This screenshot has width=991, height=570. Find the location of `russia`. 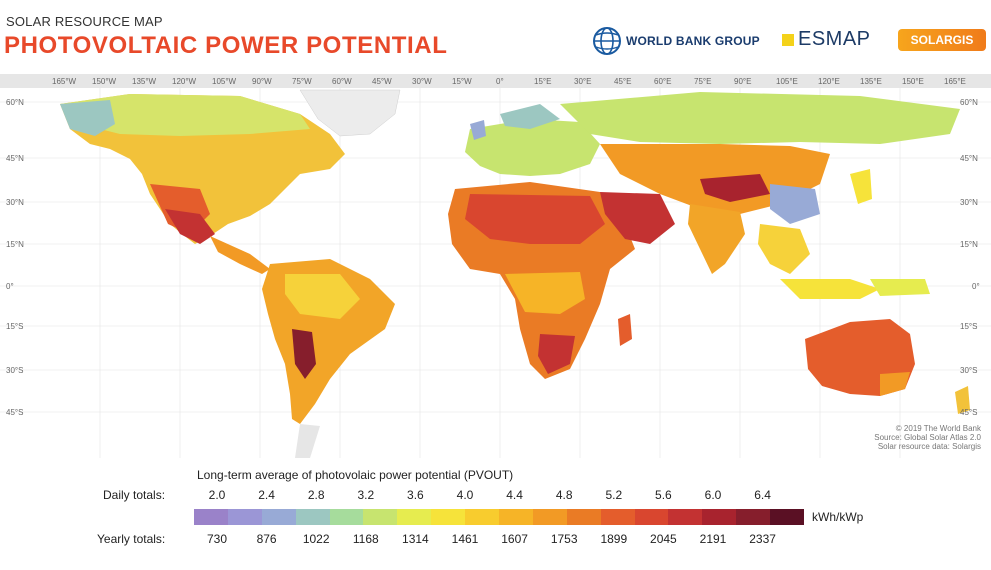

russia is located at coordinates (760, 118).